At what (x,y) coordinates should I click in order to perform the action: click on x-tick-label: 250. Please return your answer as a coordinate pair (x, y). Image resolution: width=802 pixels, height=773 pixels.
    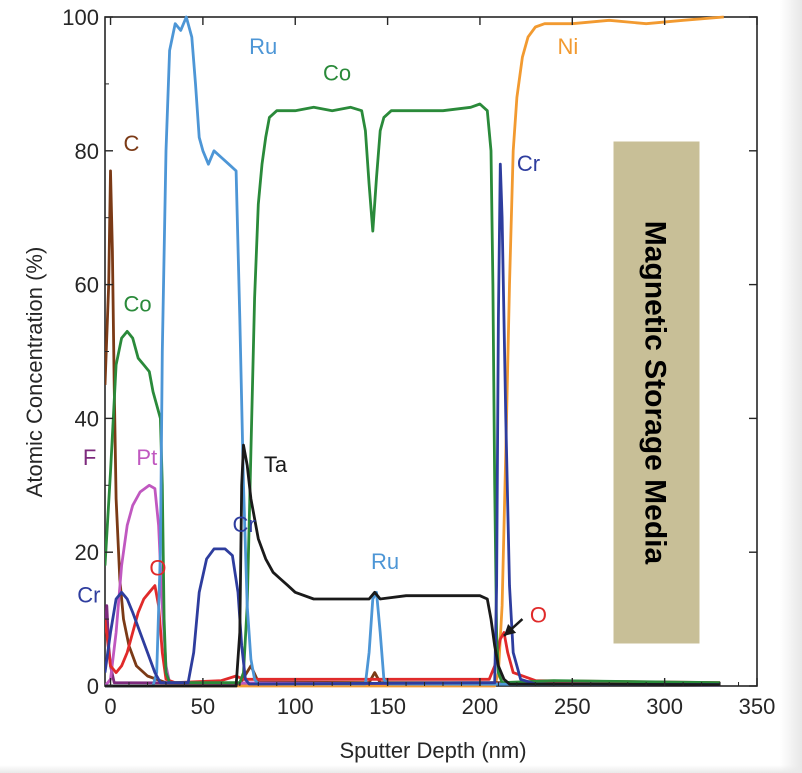
    Looking at the image, I should click on (572, 706).